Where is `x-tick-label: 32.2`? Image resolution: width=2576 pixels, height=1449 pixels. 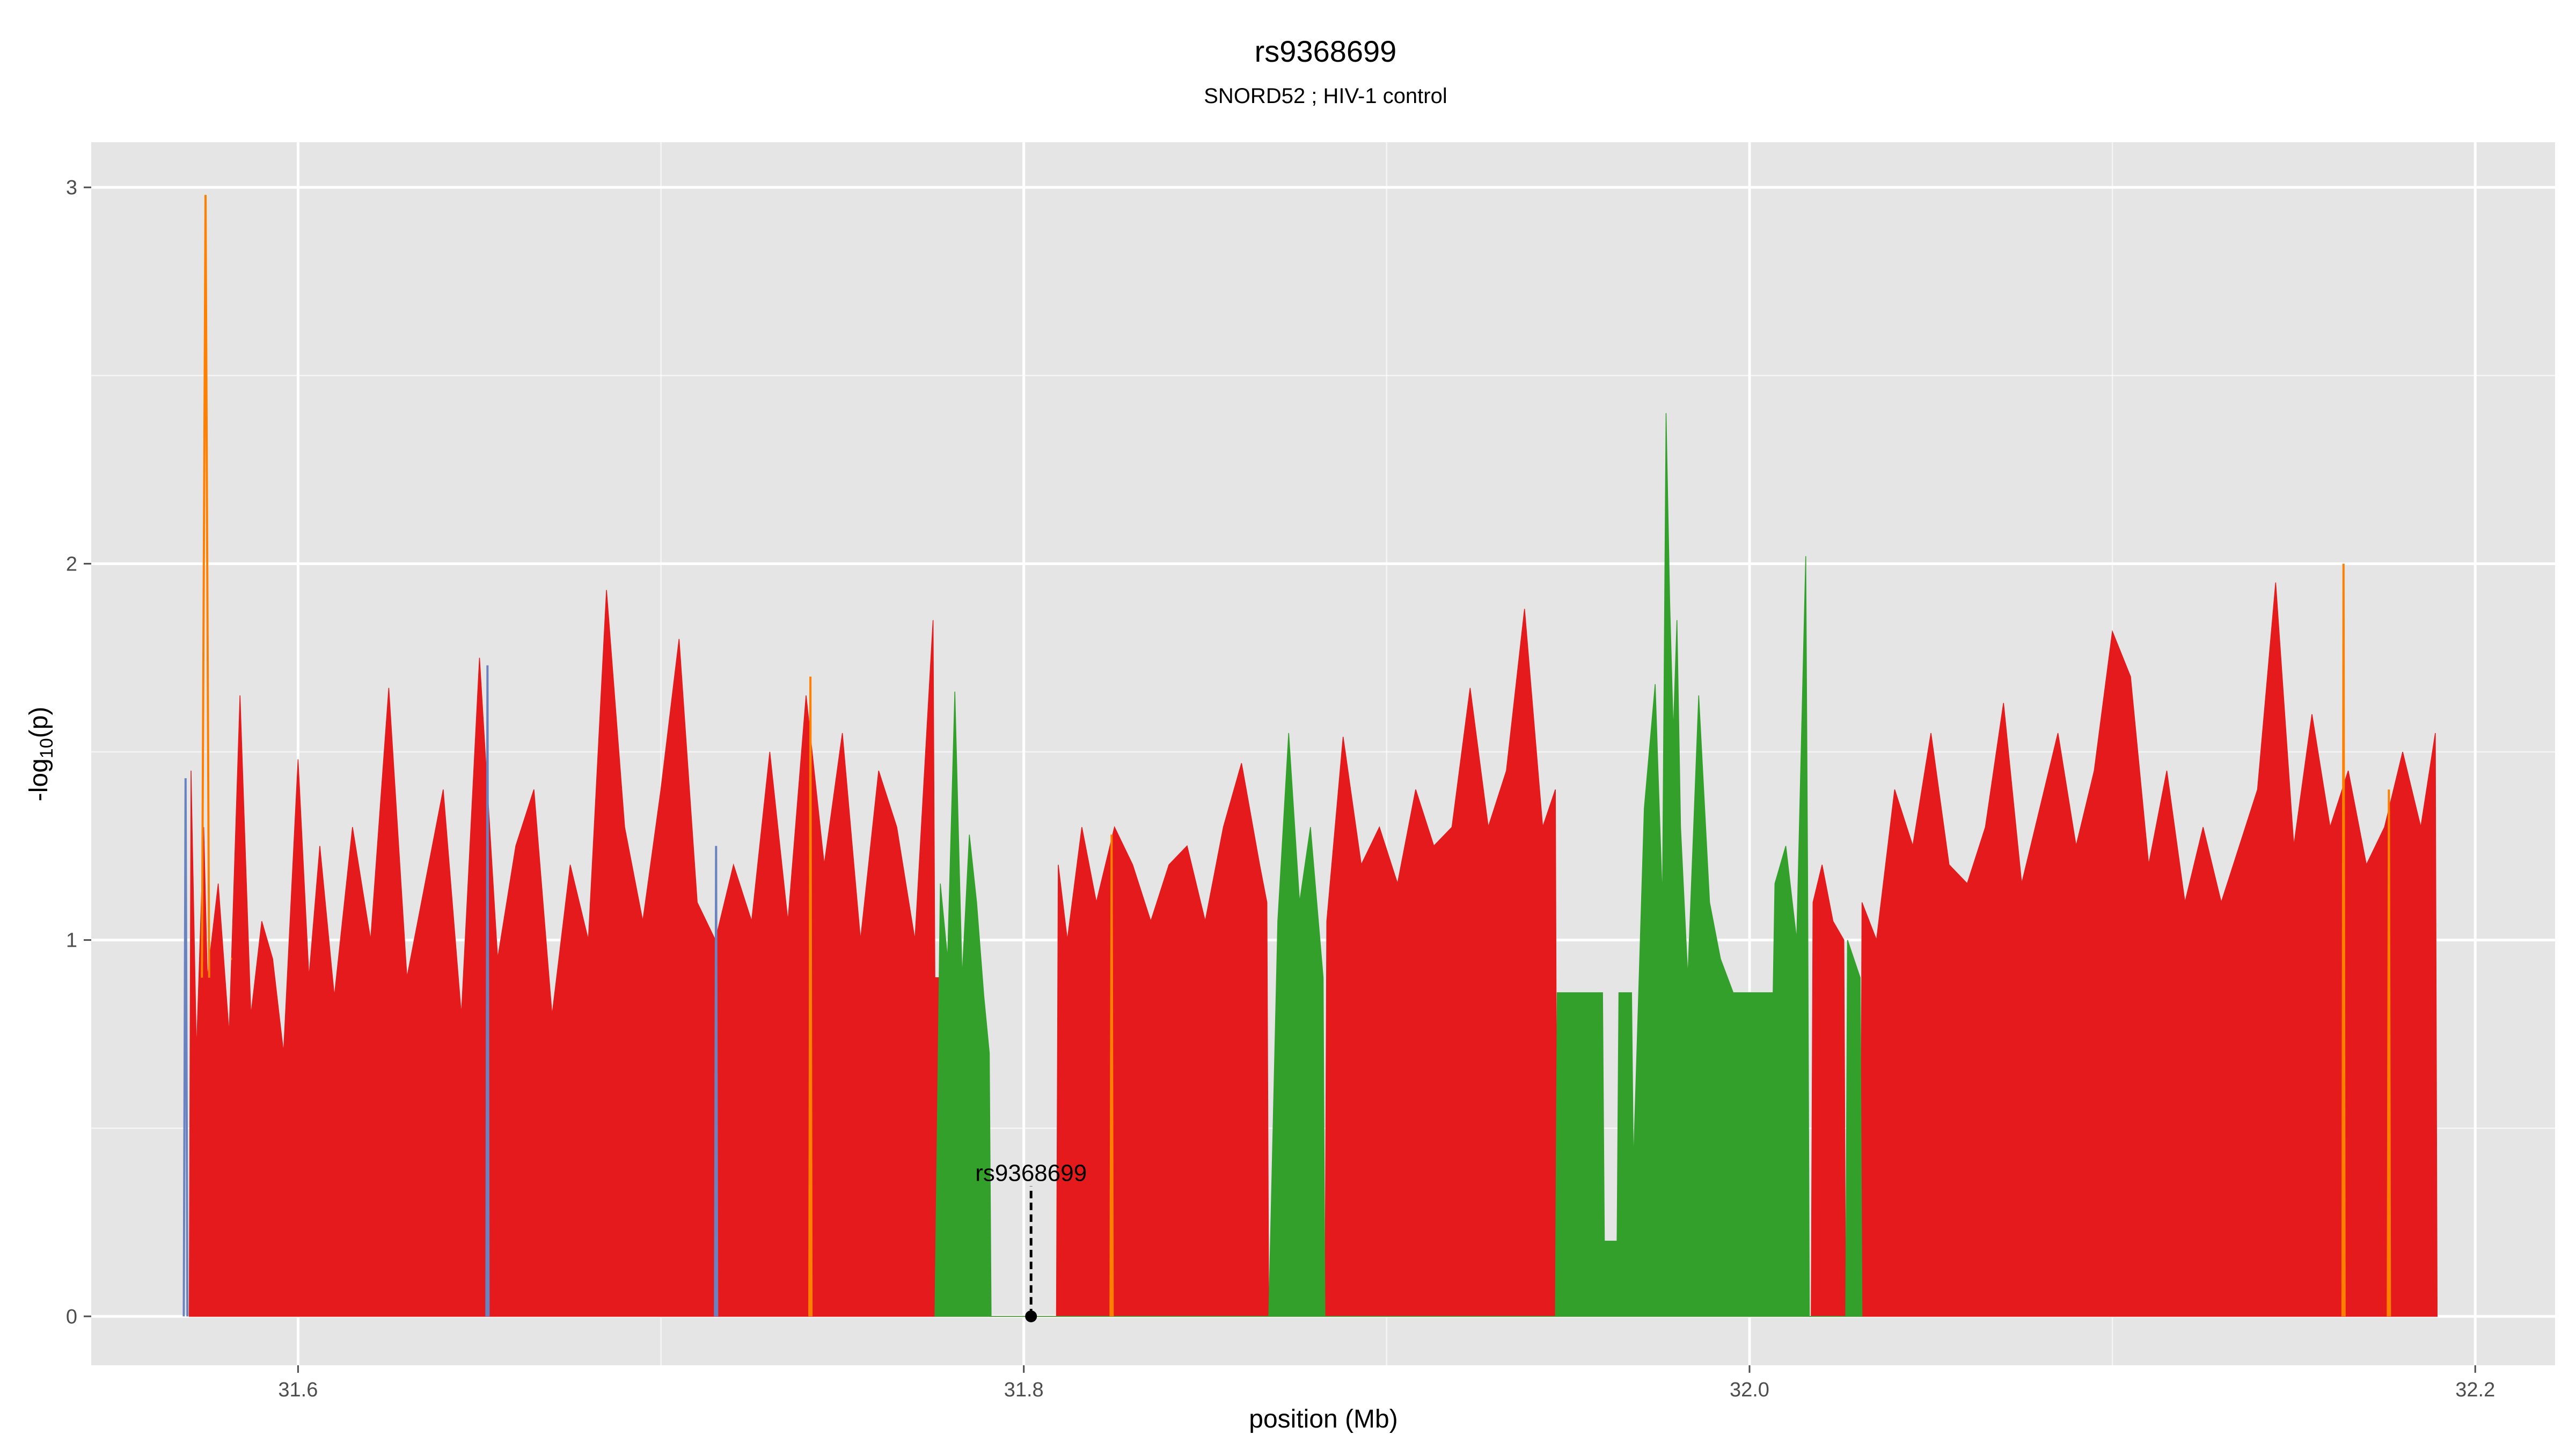
x-tick-label: 32.2 is located at coordinates (2475, 1390).